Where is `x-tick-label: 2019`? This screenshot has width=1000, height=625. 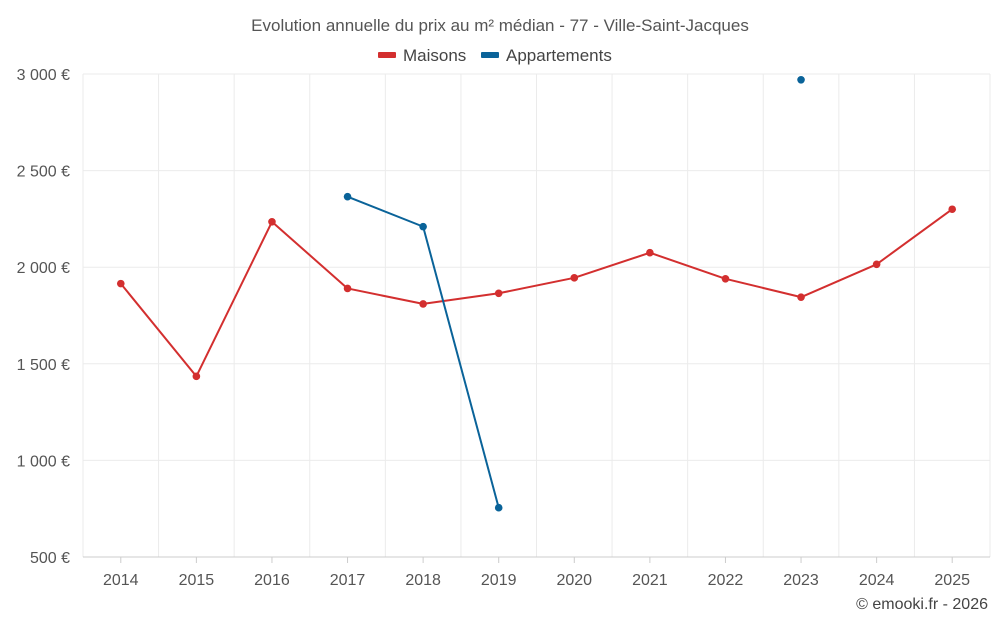 x-tick-label: 2019 is located at coordinates (499, 580).